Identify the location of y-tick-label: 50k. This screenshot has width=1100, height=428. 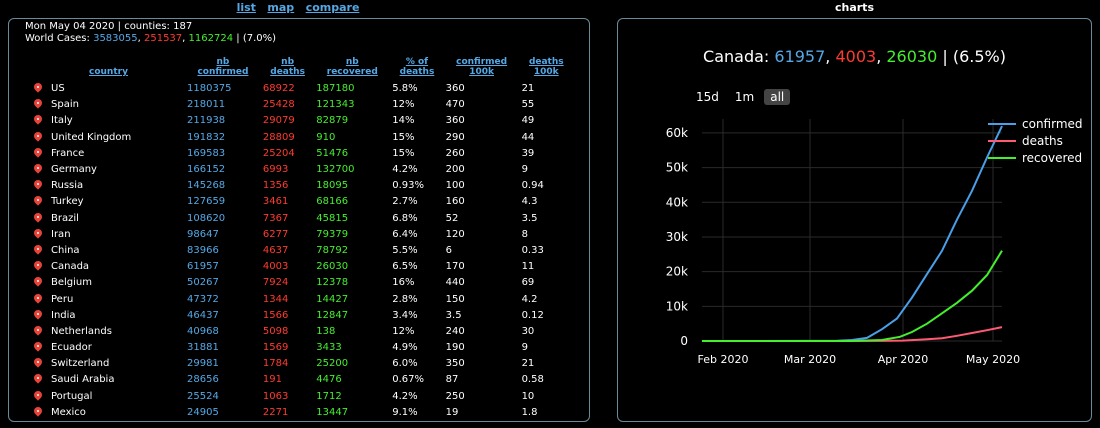
(677, 168).